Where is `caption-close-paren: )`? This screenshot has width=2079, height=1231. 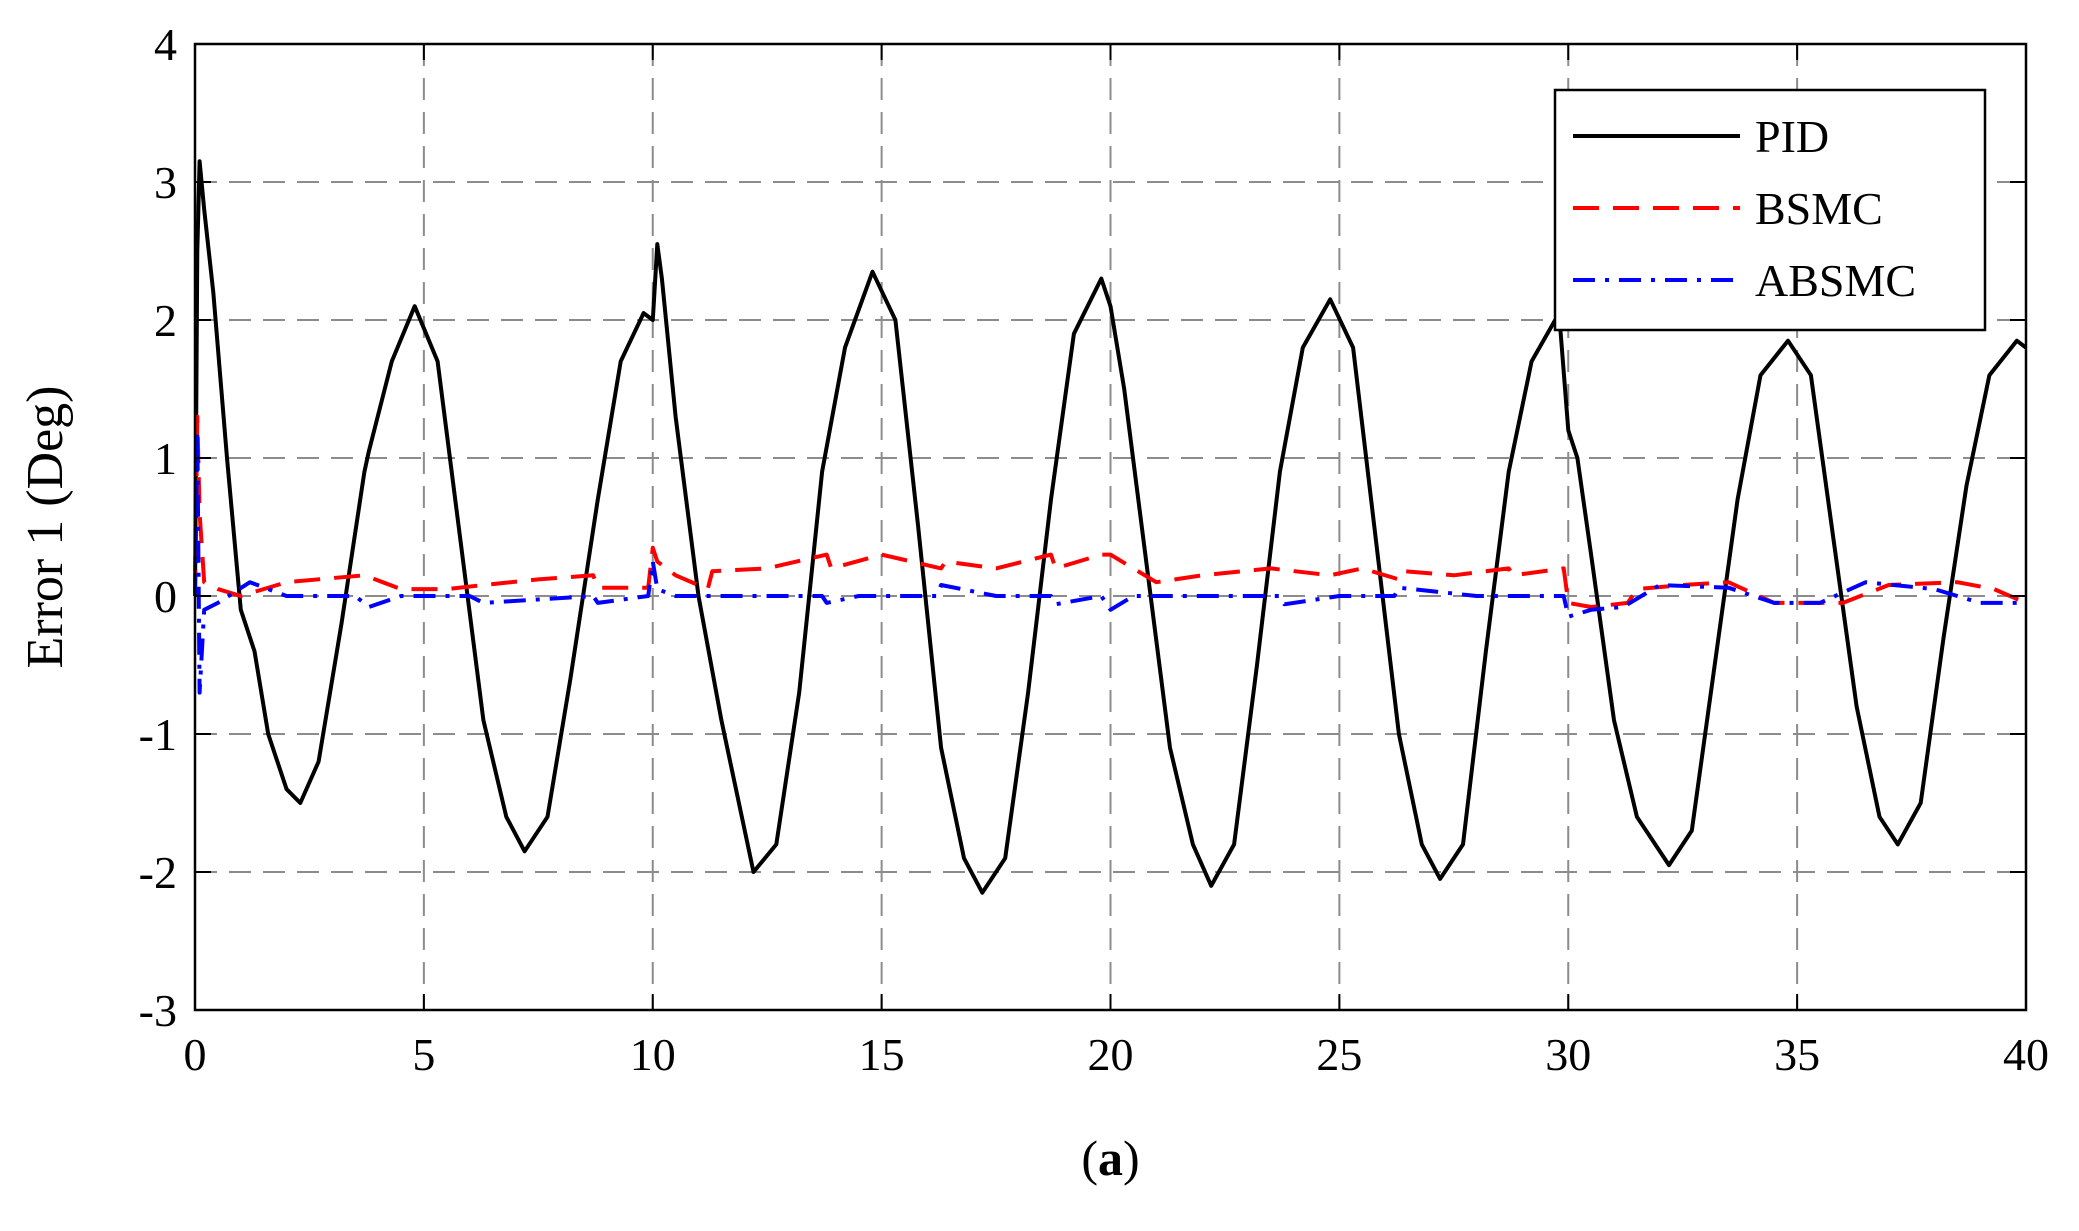 caption-close-paren: ) is located at coordinates (1131, 1158).